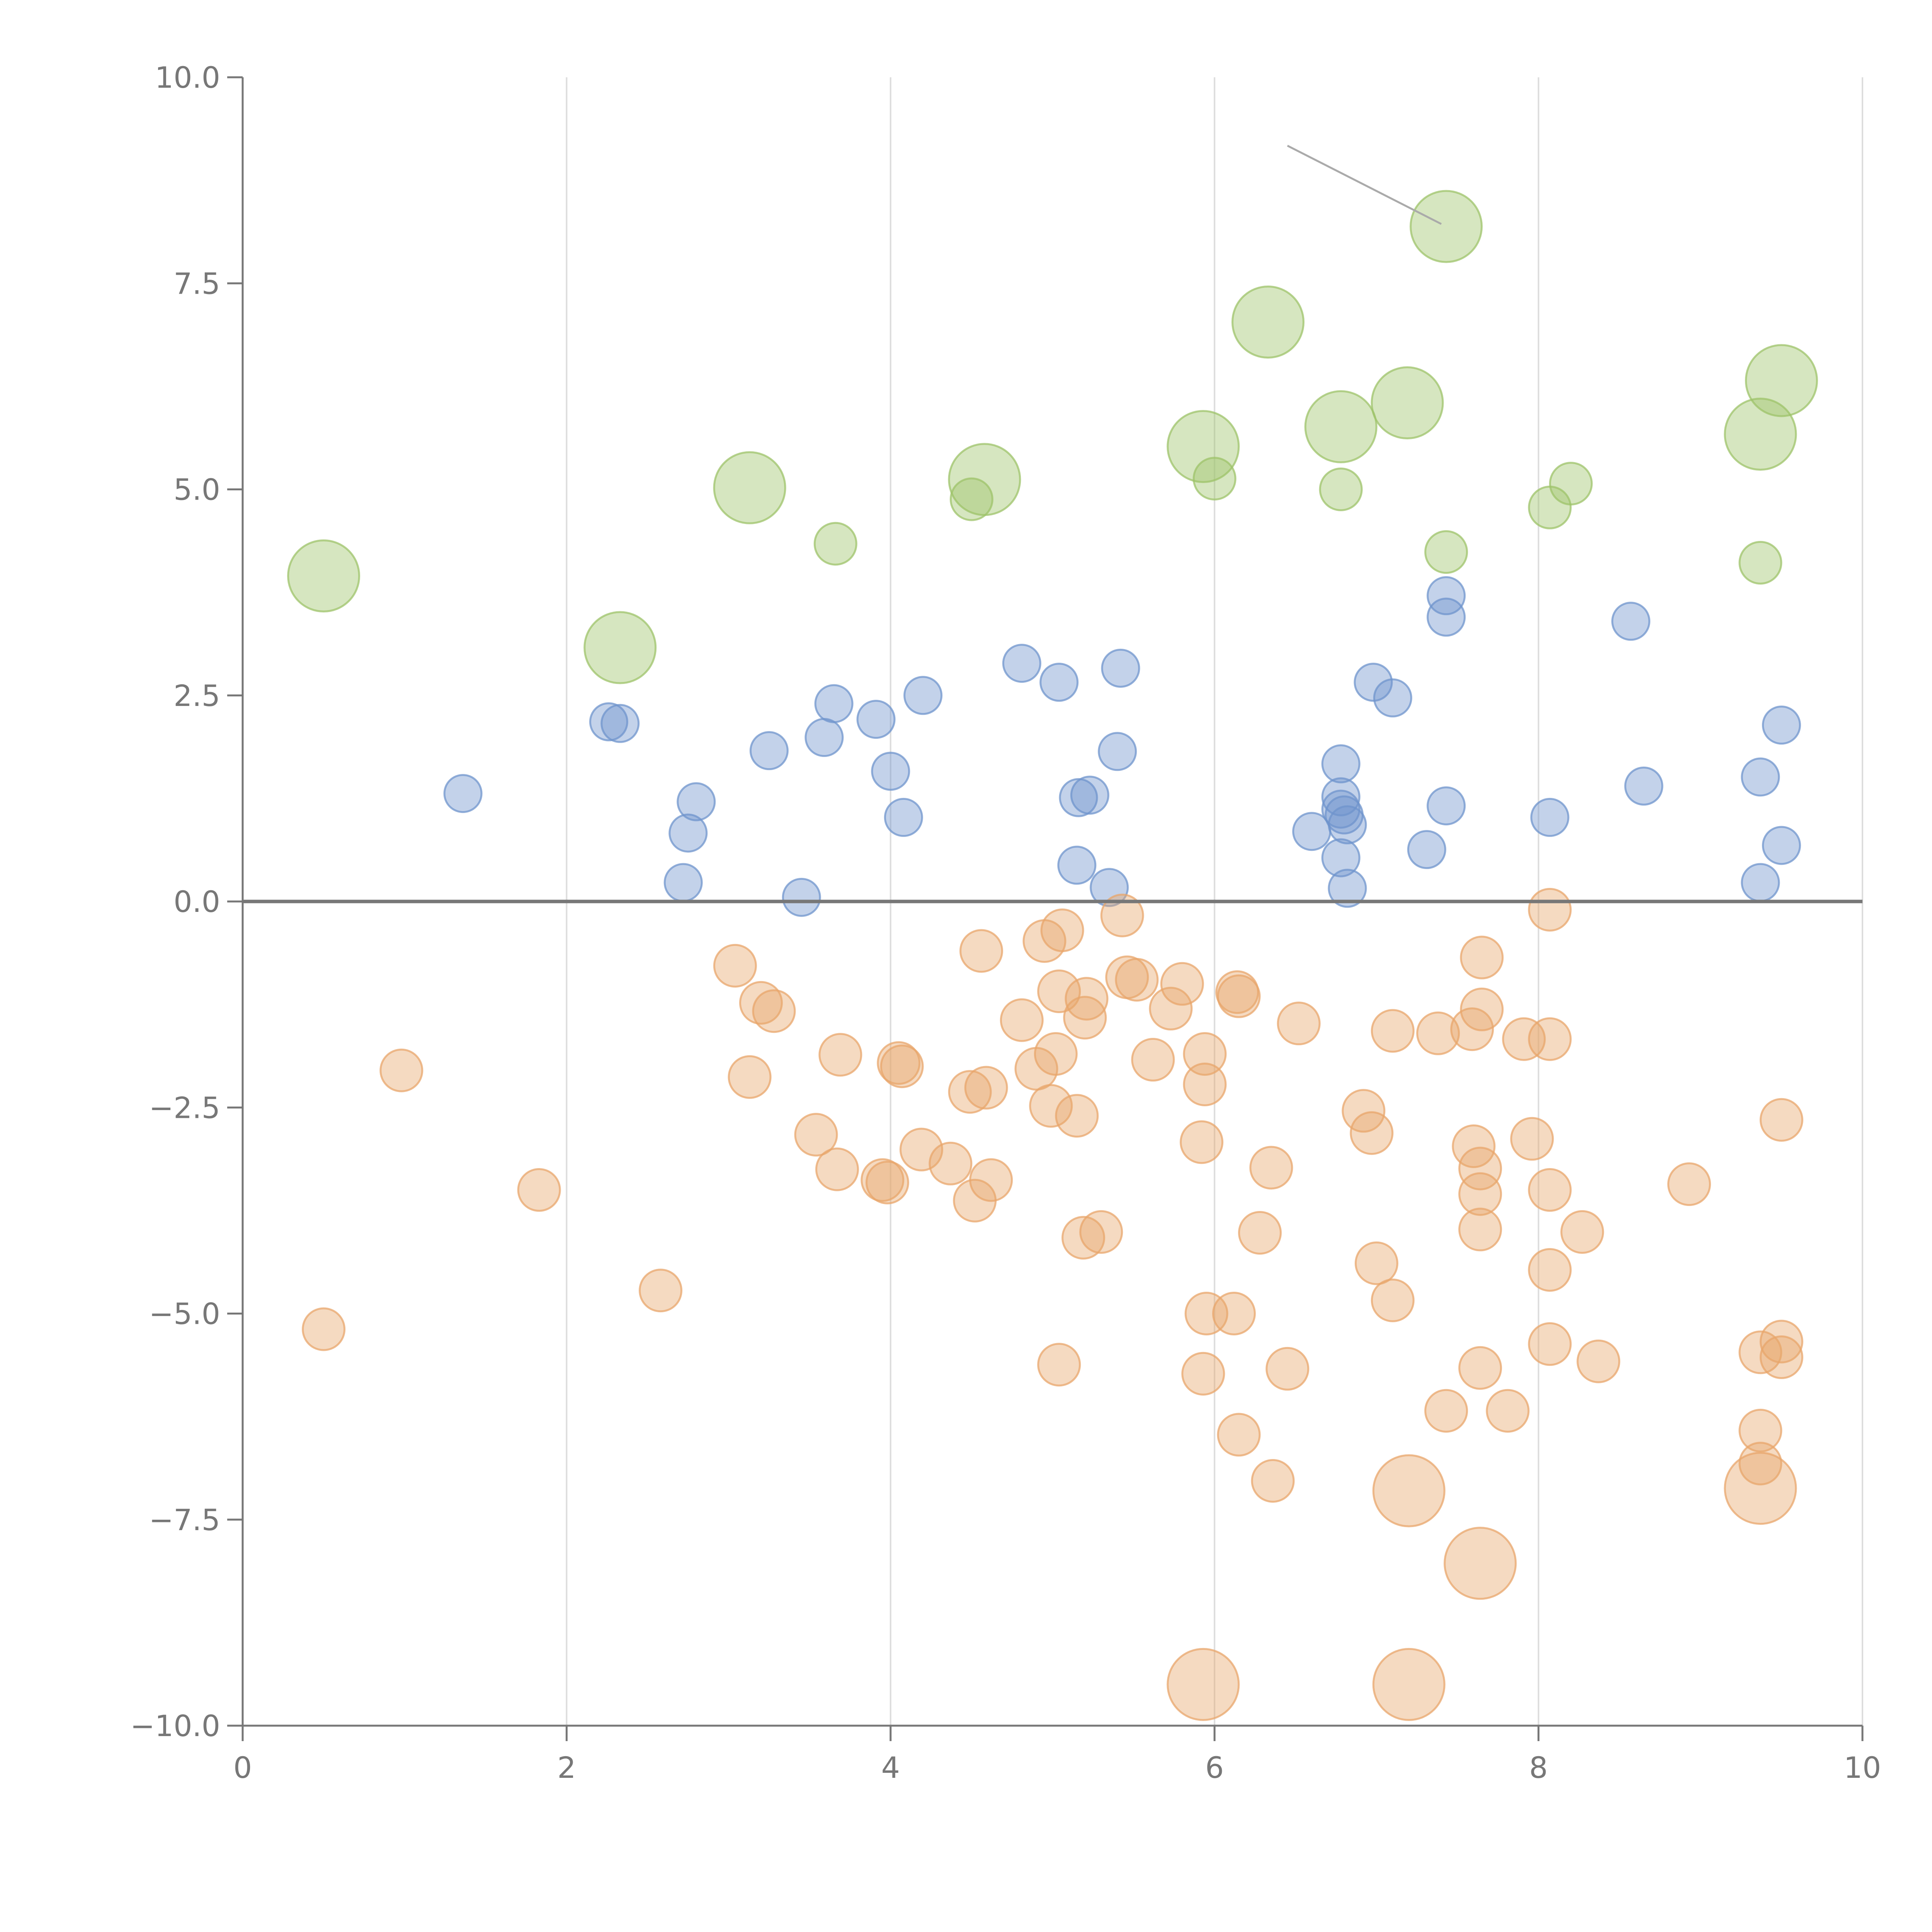  Describe the element at coordinates (188, 78) in the screenshot. I see `y-tick-label: 10.0` at that location.